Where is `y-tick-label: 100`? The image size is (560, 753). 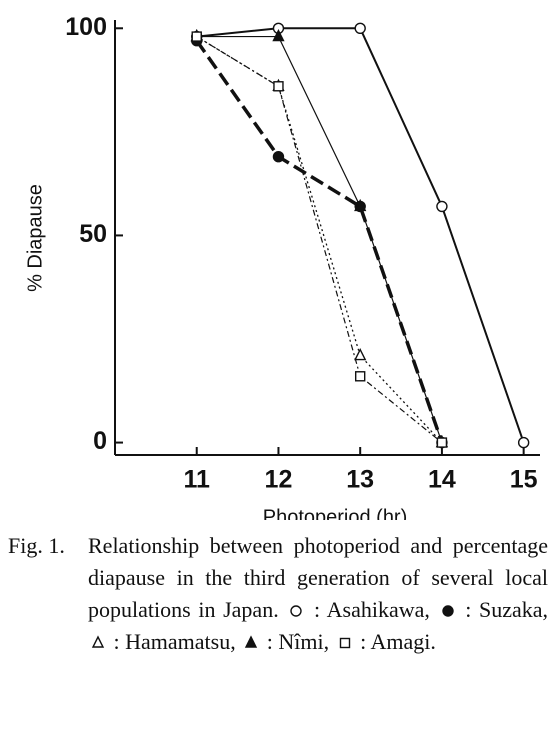
y-tick-label: 100 is located at coordinates (86, 27).